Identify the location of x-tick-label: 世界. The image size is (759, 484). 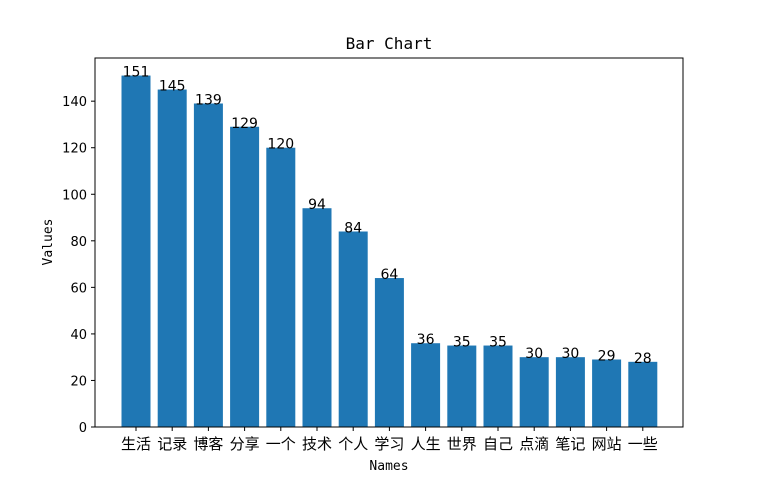
(462, 444).